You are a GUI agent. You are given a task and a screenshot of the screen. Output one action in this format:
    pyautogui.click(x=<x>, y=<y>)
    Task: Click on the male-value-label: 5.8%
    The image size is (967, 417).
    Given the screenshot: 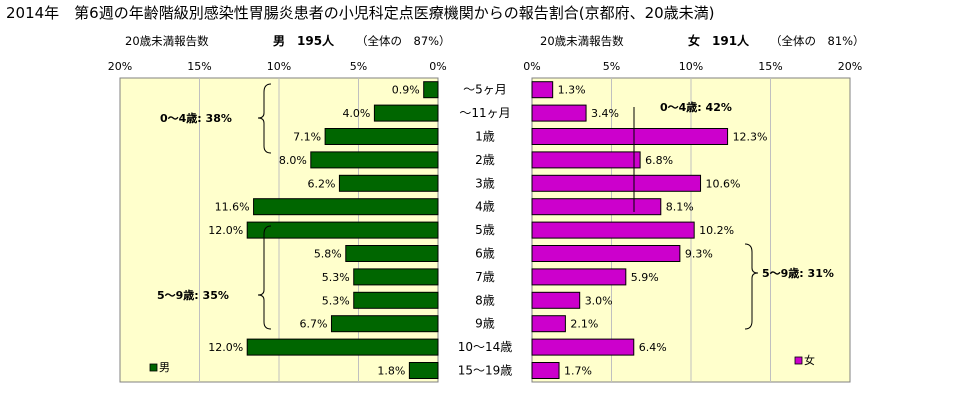 What is the action you would take?
    pyautogui.click(x=328, y=254)
    